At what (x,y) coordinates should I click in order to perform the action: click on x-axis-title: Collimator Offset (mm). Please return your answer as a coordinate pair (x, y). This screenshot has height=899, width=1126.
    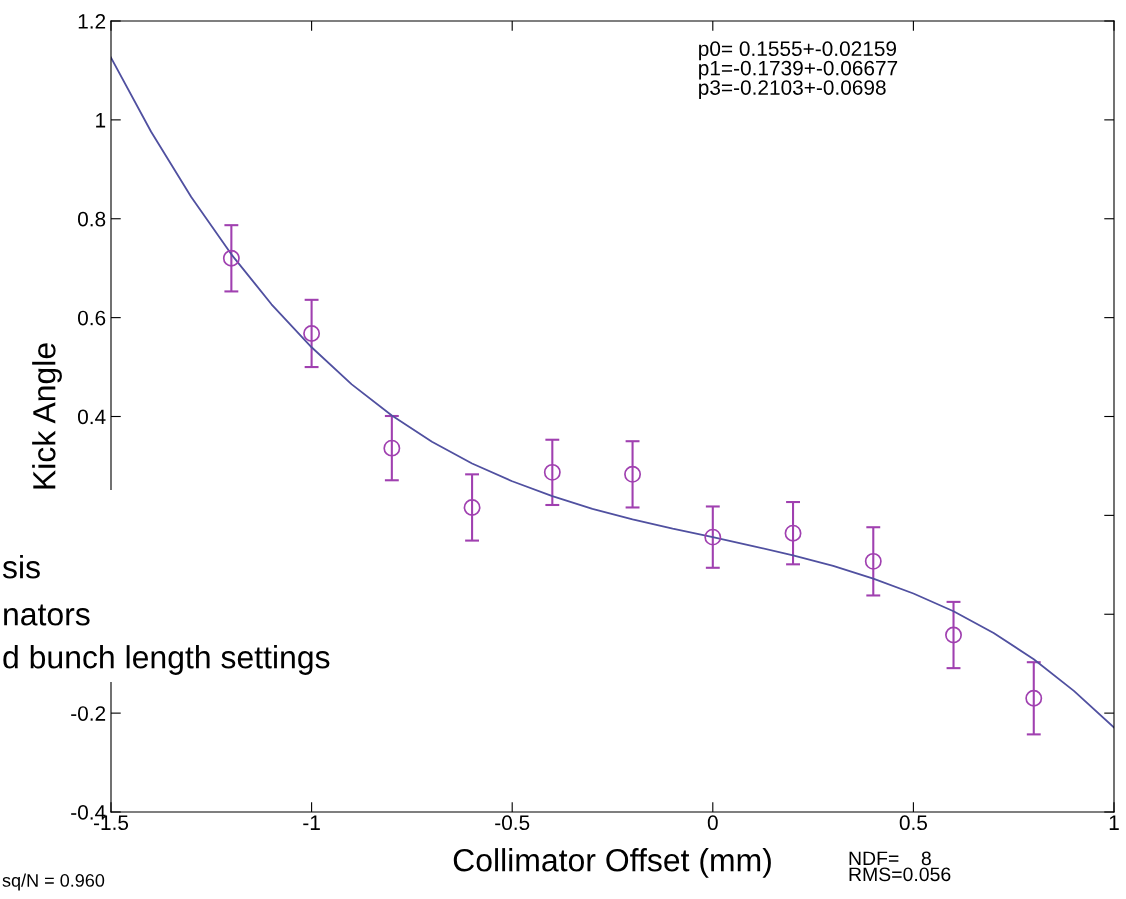
    Looking at the image, I should click on (612, 863).